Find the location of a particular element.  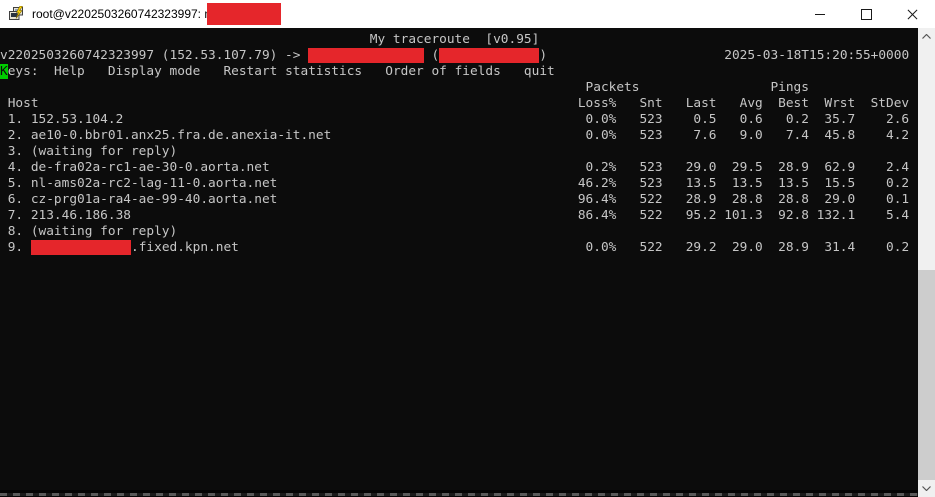

terminal-cursor: K is located at coordinates (4, 71).